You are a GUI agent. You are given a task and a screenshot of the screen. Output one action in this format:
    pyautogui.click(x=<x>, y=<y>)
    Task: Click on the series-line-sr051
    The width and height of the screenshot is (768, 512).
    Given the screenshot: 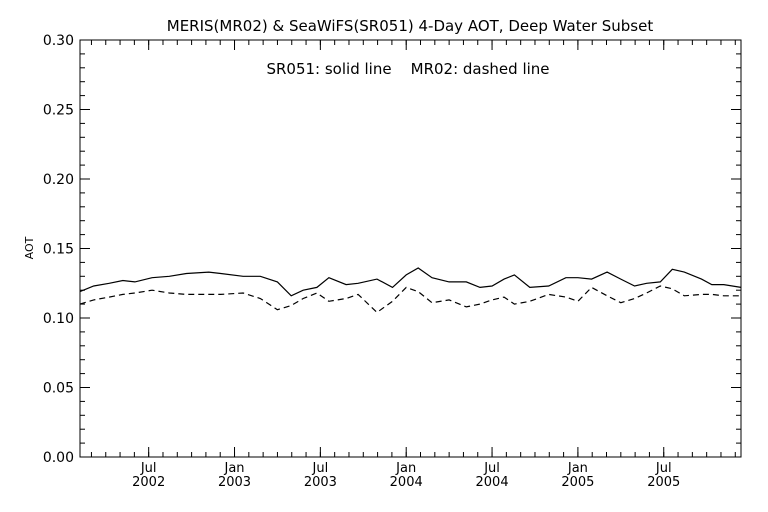 What is the action you would take?
    pyautogui.click(x=410, y=282)
    